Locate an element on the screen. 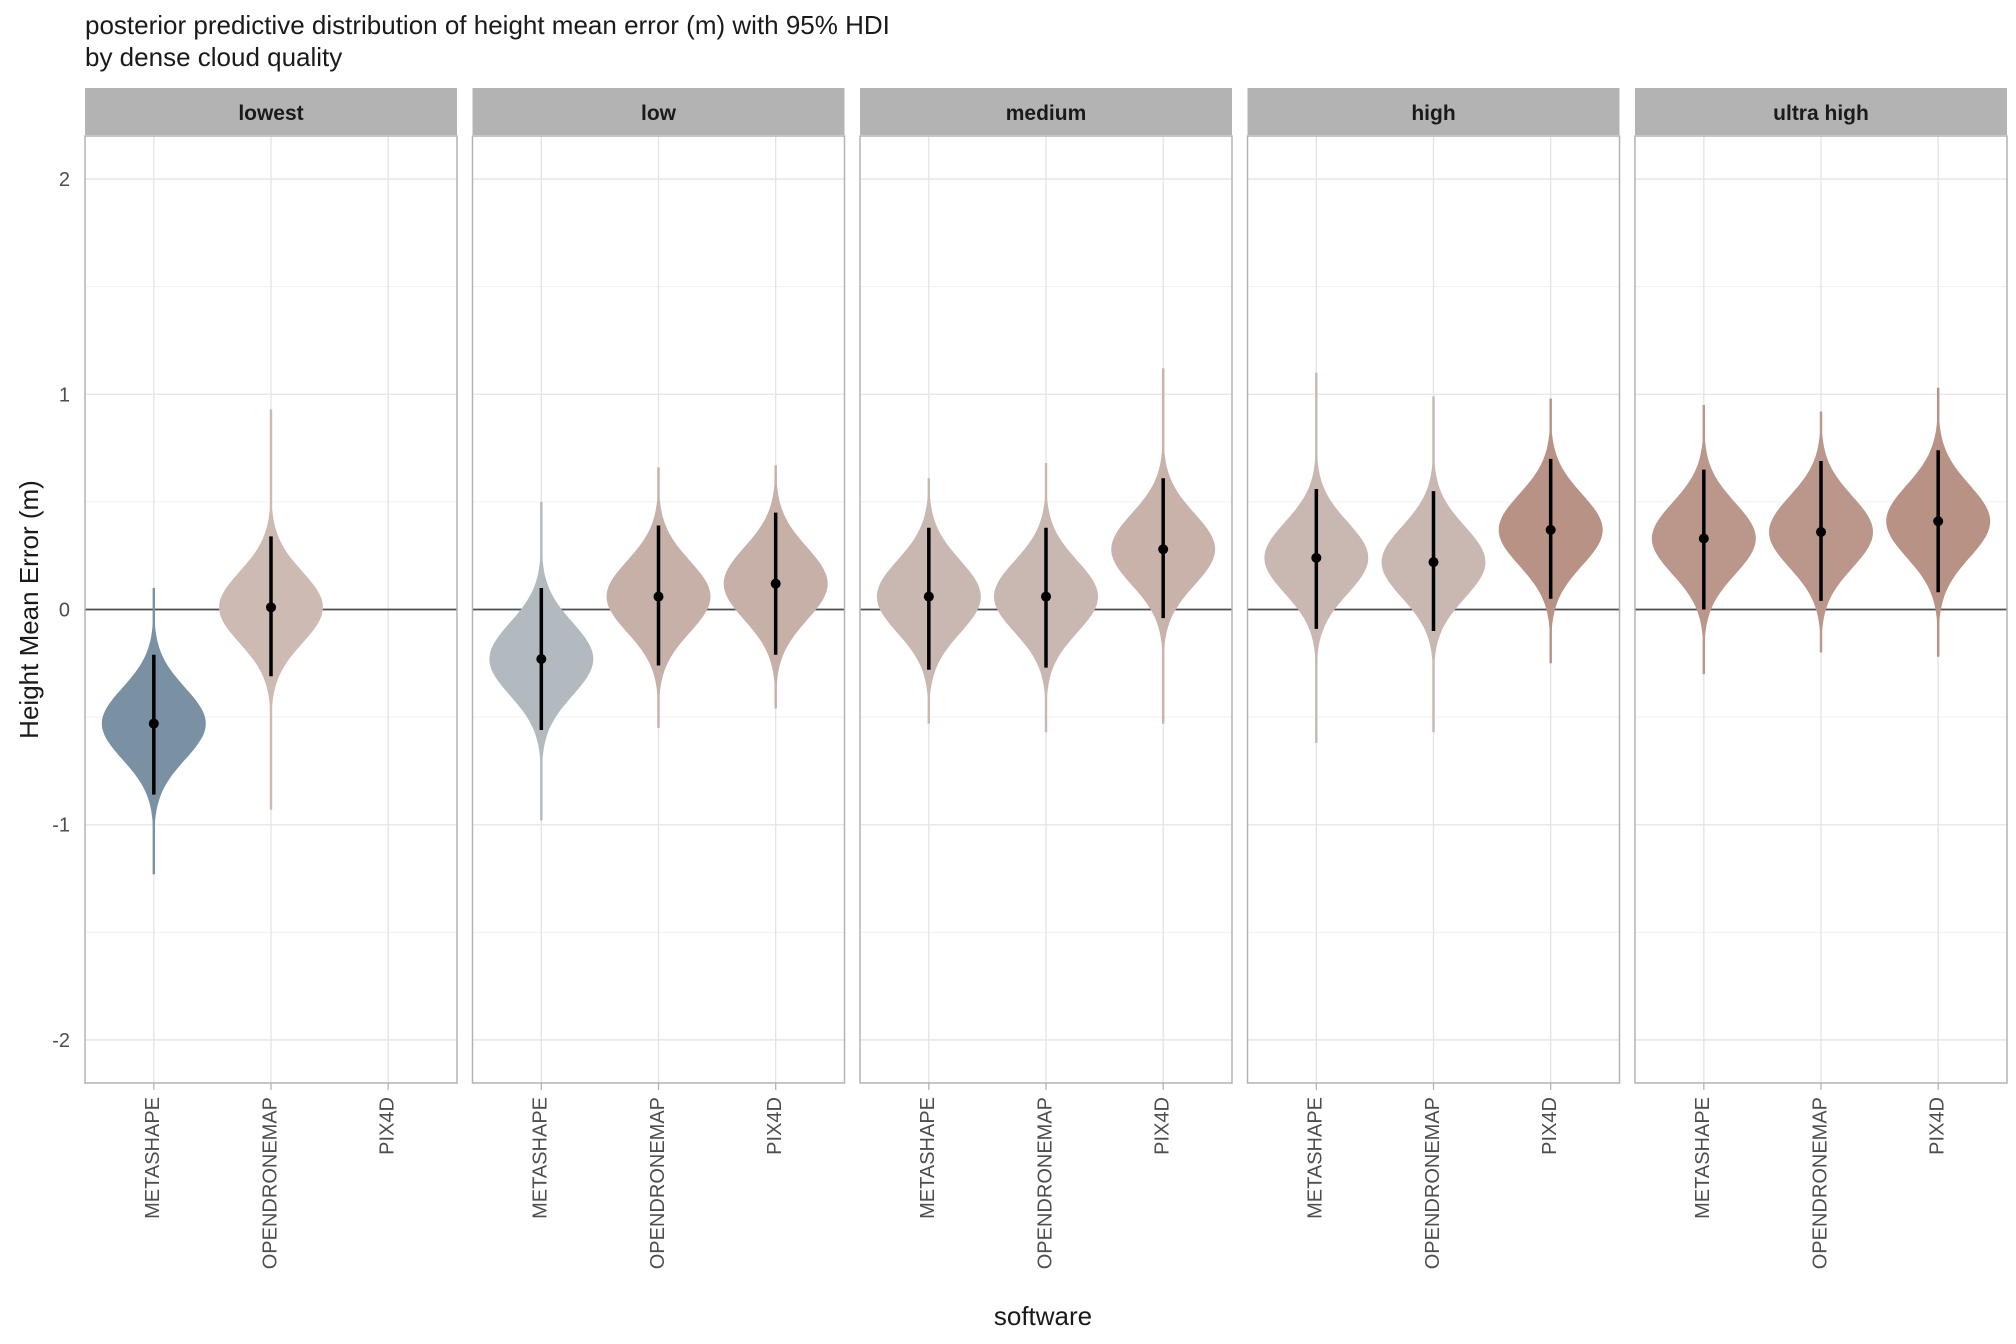 The height and width of the screenshot is (1344, 2016). facet-label: low is located at coordinates (659, 113).